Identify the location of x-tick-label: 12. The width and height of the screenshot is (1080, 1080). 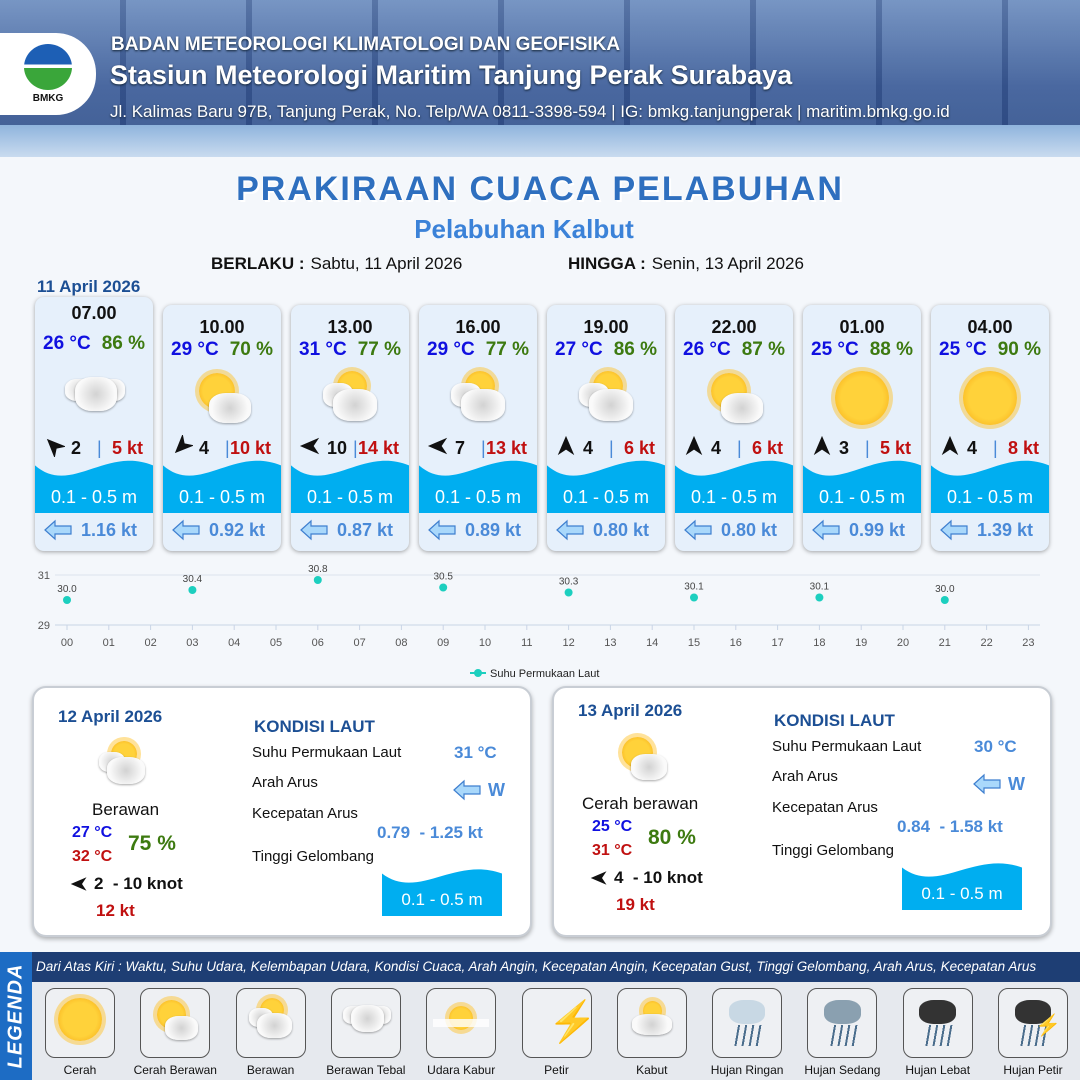
(568, 643).